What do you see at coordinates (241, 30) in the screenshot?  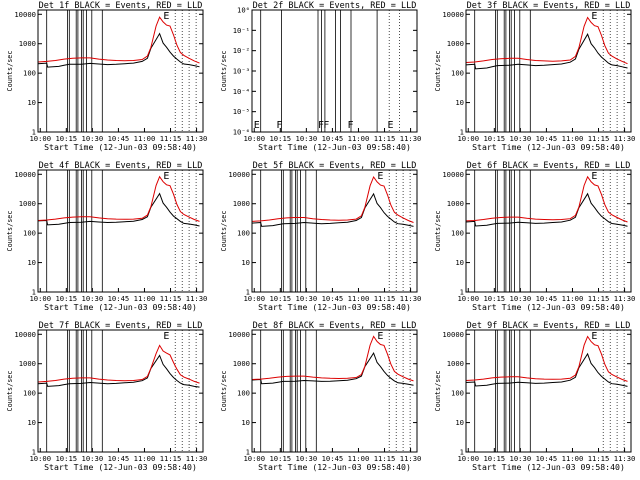 I see `y-tick-label: 10⁻¹` at bounding box center [241, 30].